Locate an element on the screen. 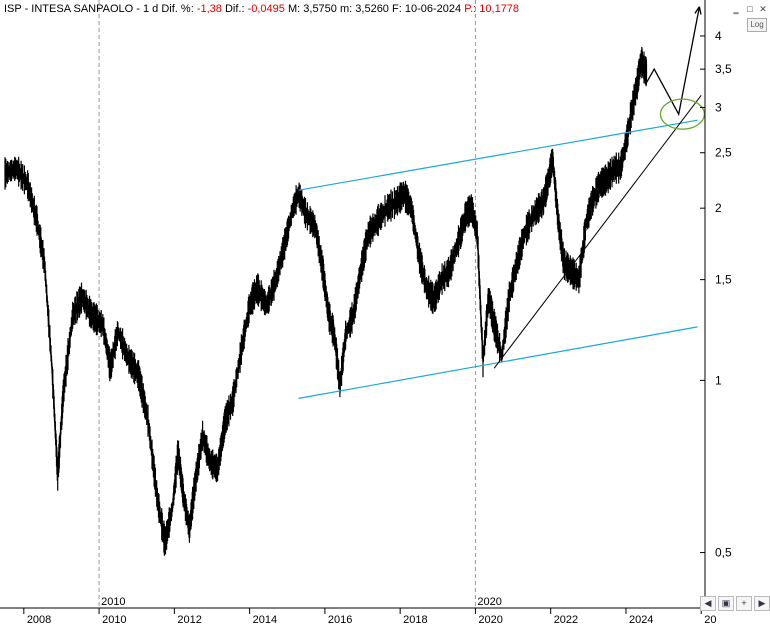  x-tick-label: 2024 is located at coordinates (641, 620).